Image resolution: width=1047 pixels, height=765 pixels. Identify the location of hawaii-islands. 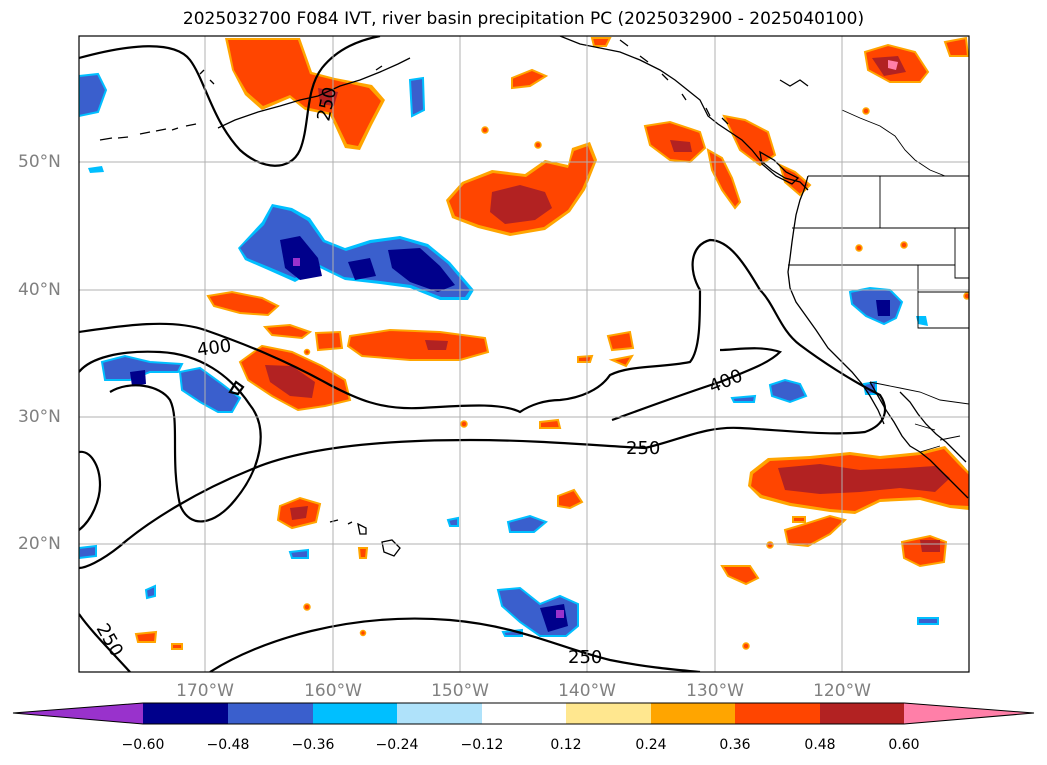
(365, 538).